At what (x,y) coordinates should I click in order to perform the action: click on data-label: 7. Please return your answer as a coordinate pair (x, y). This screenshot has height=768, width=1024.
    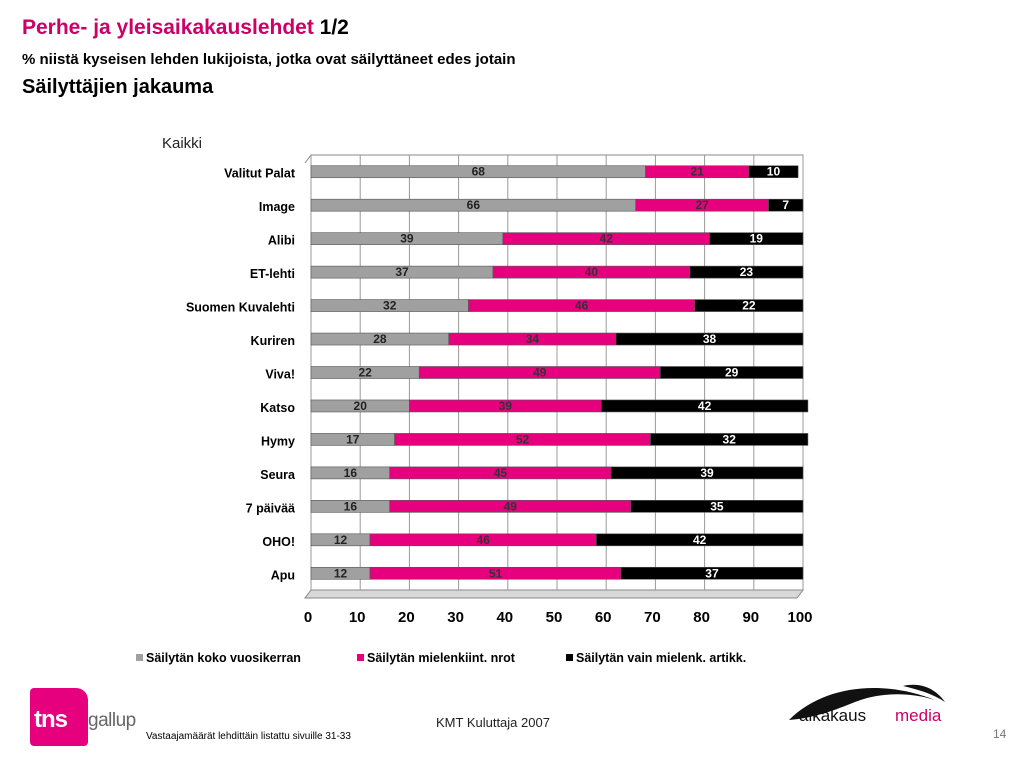
    Looking at the image, I should click on (785, 205).